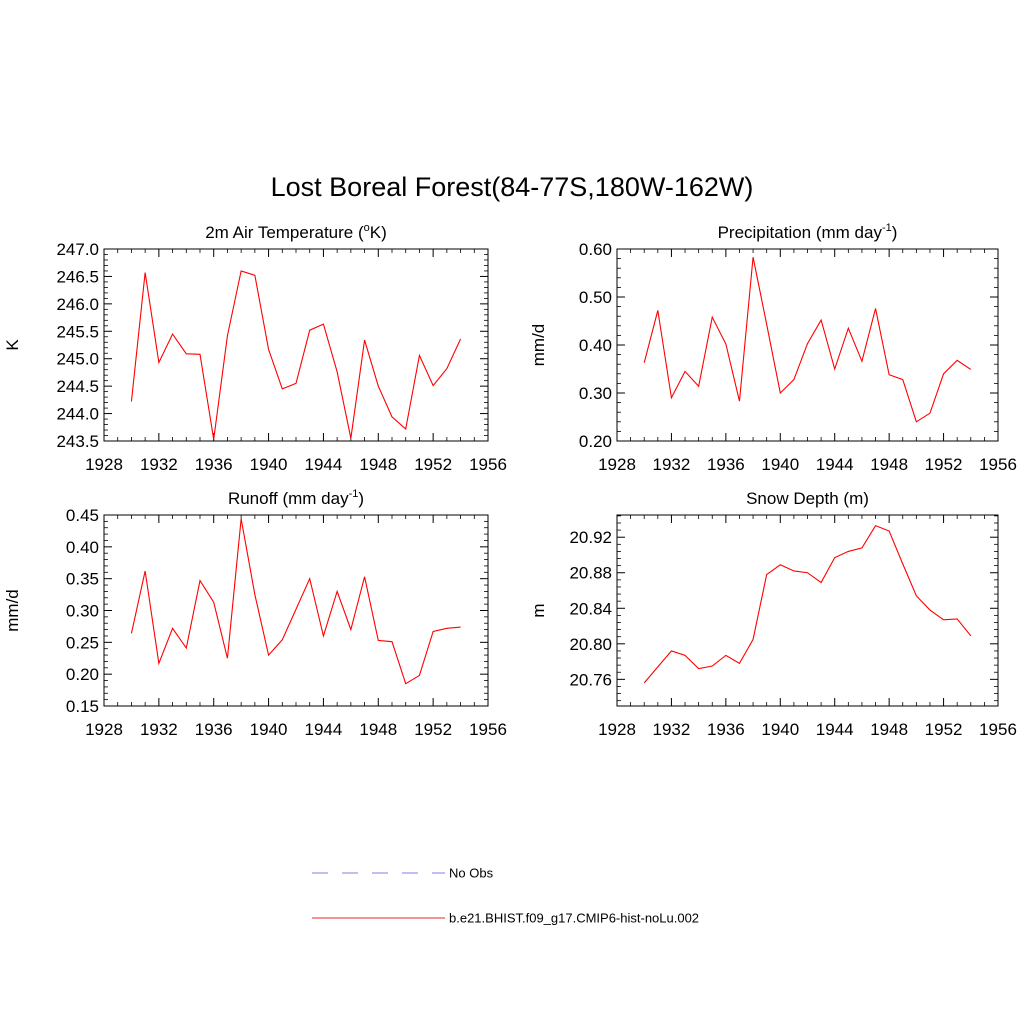 The width and height of the screenshot is (1024, 1024). I want to click on snow-depth-x-tick-label: 1932, so click(672, 729).